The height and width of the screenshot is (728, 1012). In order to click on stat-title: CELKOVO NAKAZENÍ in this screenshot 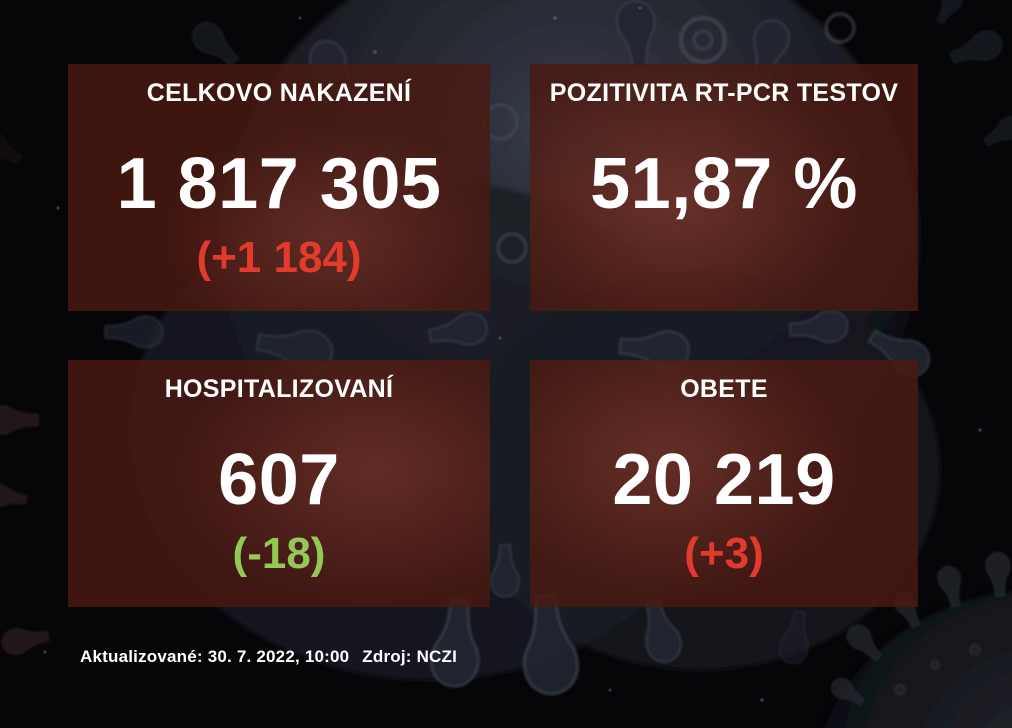, I will do `click(279, 93)`.